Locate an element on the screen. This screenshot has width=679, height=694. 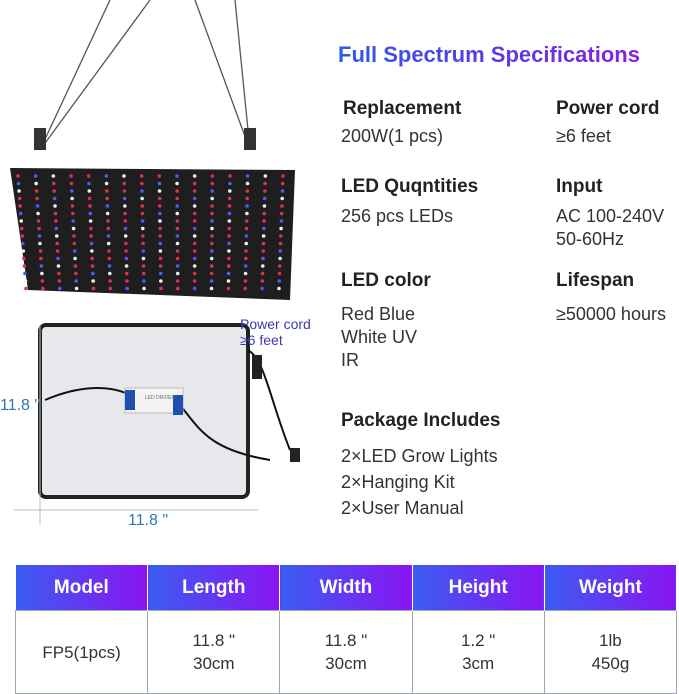
led-grid is located at coordinates (150, 232).